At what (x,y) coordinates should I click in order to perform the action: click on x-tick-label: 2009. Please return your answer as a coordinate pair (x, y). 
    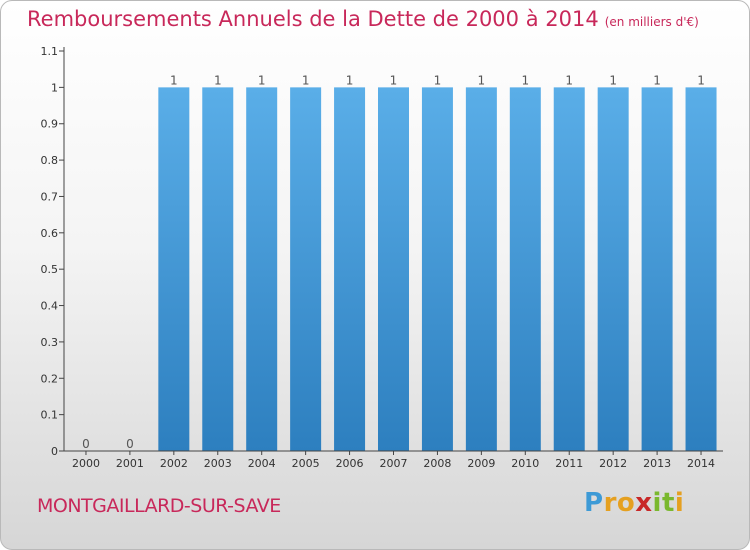
    Looking at the image, I should click on (481, 463).